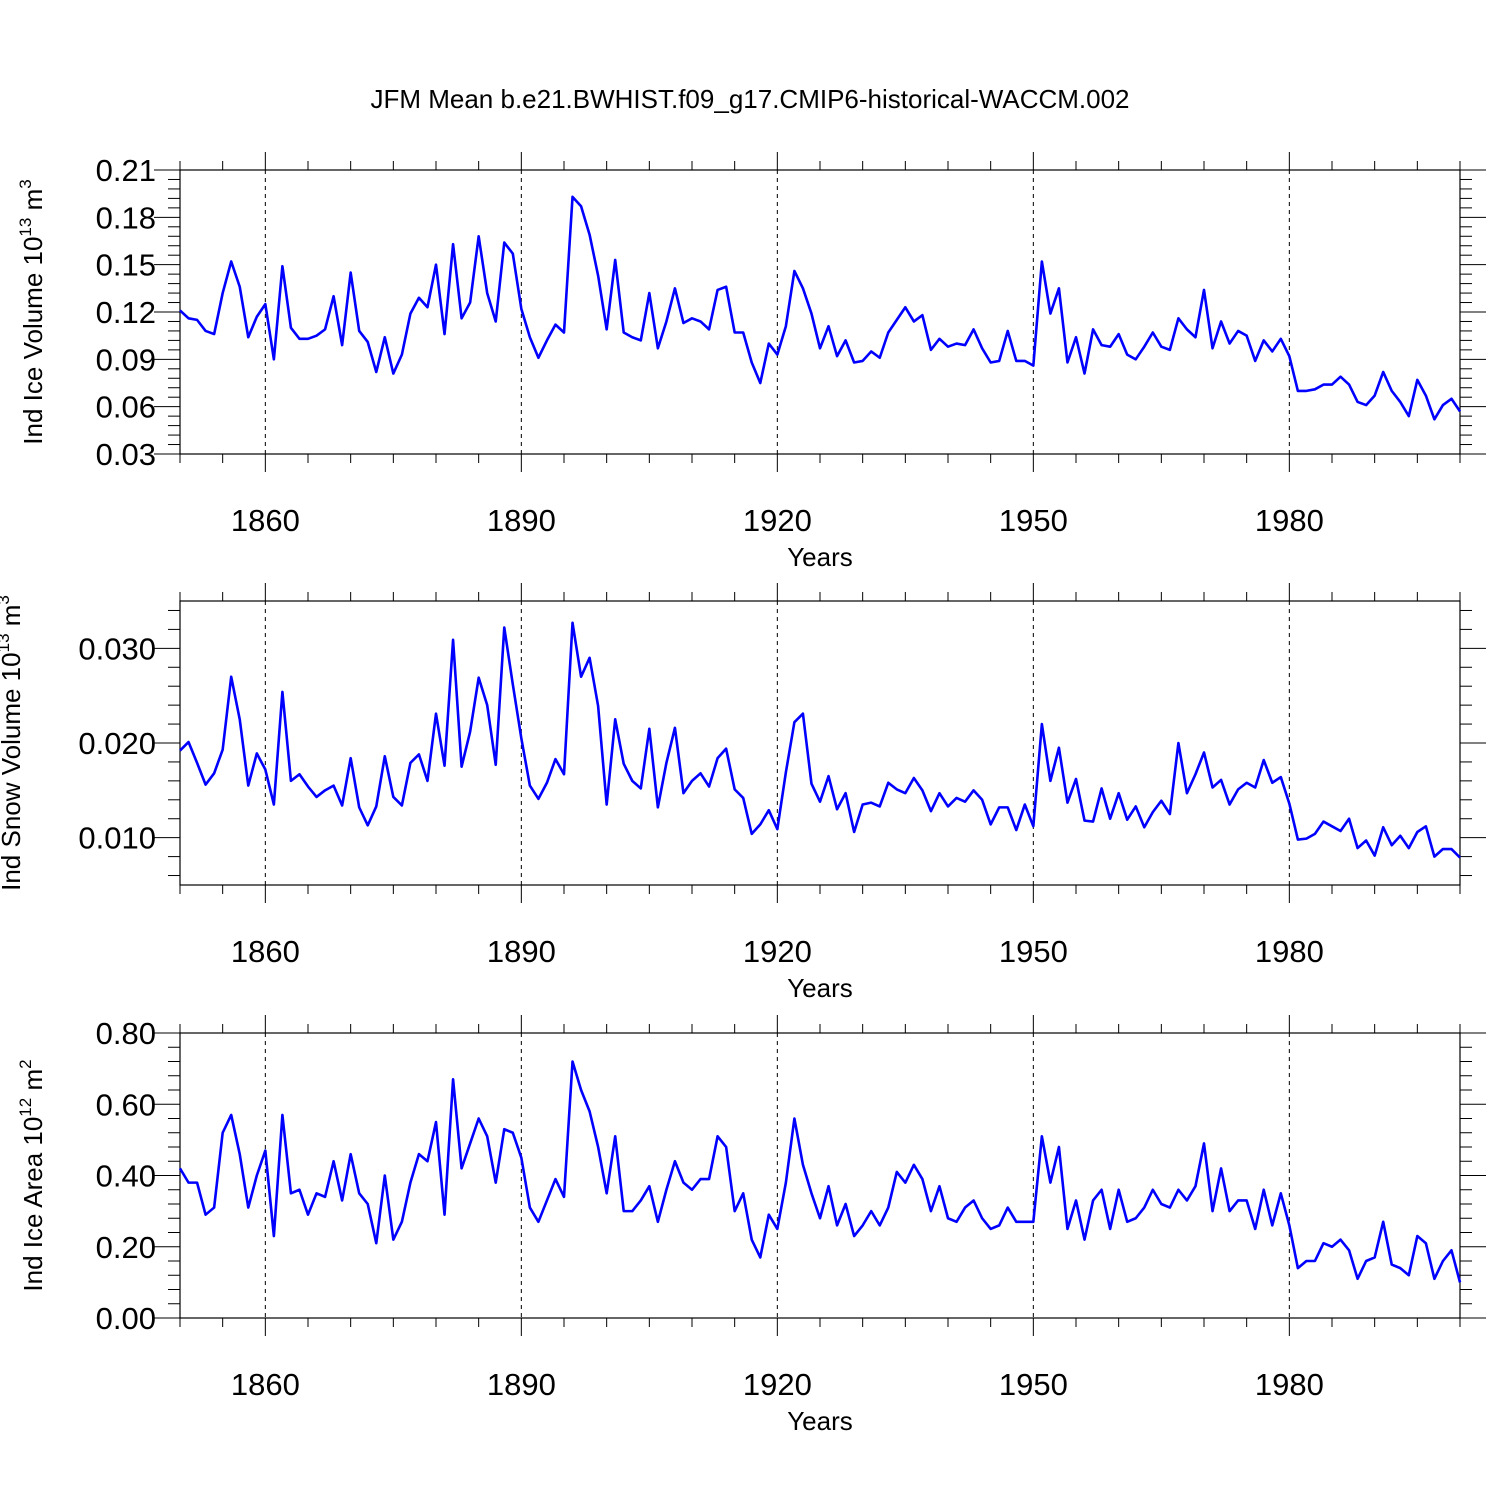 The width and height of the screenshot is (1500, 1505). What do you see at coordinates (126, 265) in the screenshot?
I see `y-tick-label: 0.15` at bounding box center [126, 265].